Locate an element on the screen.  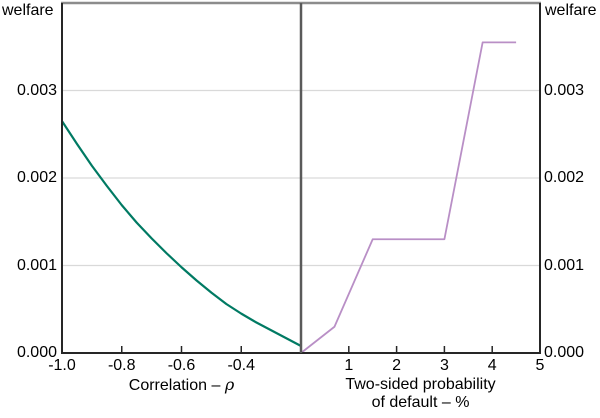
x-tick-label: 2 is located at coordinates (397, 365).